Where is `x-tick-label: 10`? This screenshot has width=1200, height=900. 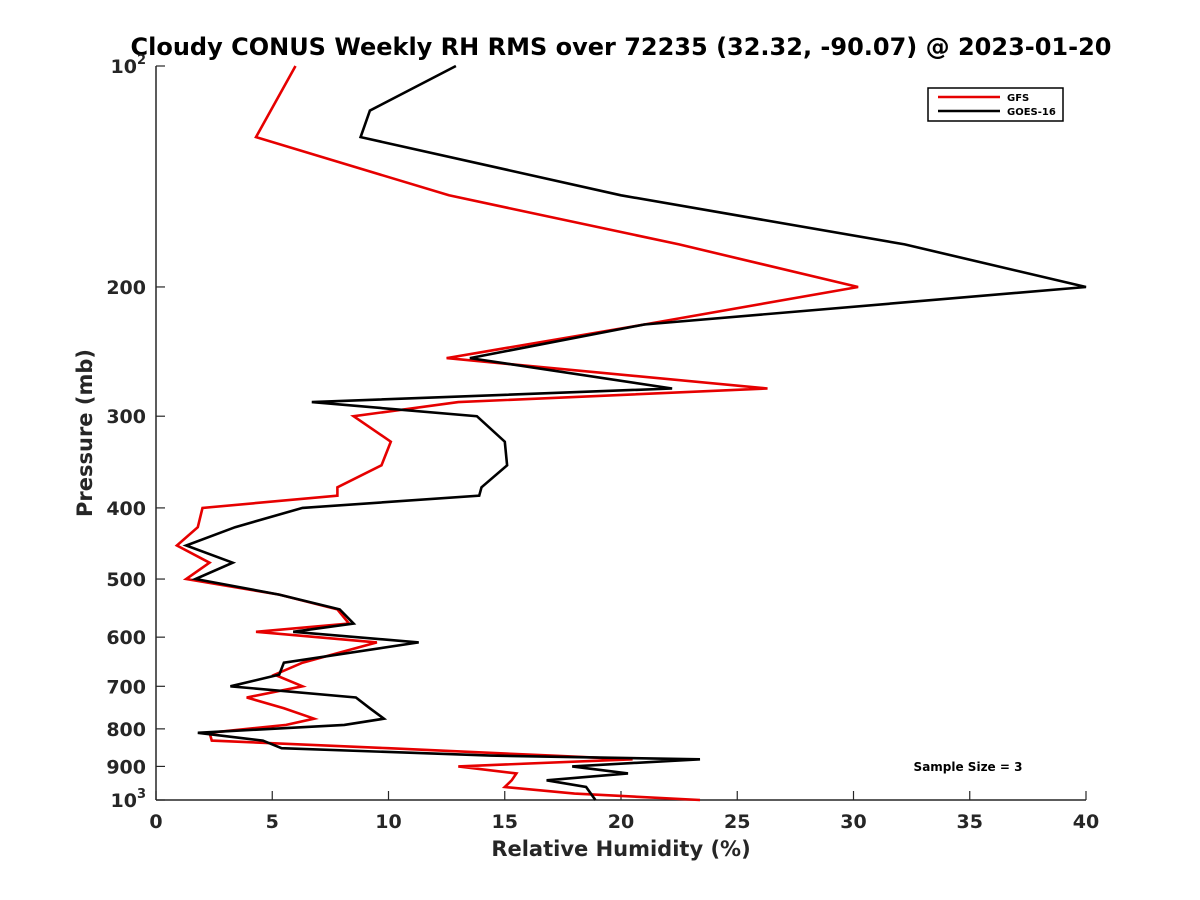 x-tick-label: 10 is located at coordinates (388, 822).